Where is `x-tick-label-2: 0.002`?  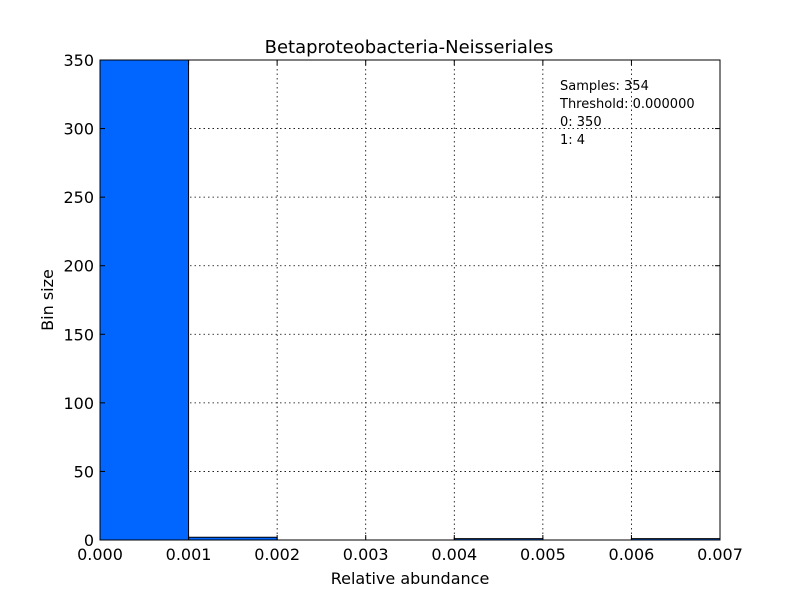 x-tick-label-2: 0.002 is located at coordinates (277, 554).